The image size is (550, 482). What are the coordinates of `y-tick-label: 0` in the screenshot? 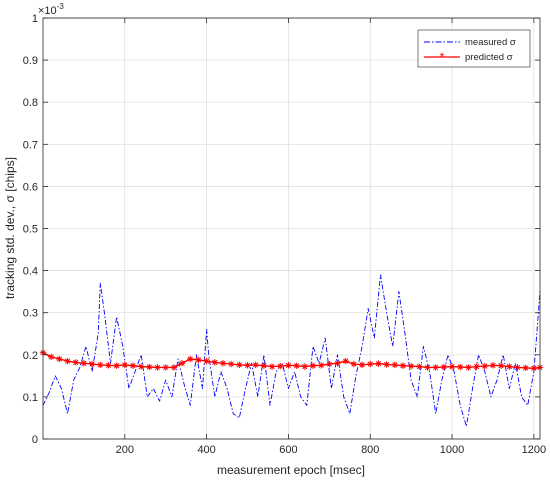 It's located at (35, 440).